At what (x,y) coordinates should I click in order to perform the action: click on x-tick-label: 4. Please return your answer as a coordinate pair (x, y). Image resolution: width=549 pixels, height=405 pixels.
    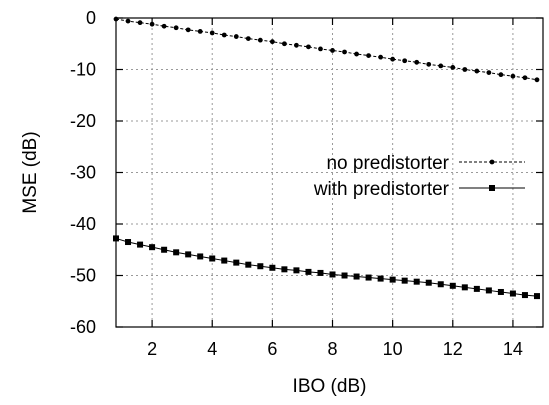
    Looking at the image, I should click on (212, 349).